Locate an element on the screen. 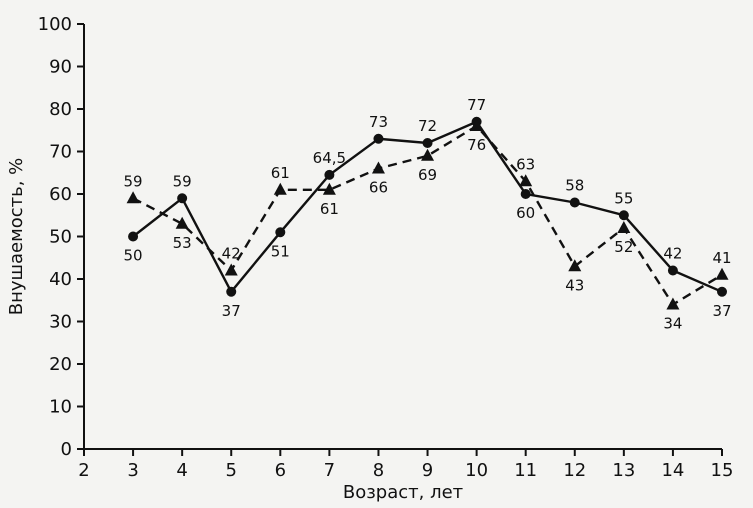  series-2-data-label: 76 is located at coordinates (476, 145).